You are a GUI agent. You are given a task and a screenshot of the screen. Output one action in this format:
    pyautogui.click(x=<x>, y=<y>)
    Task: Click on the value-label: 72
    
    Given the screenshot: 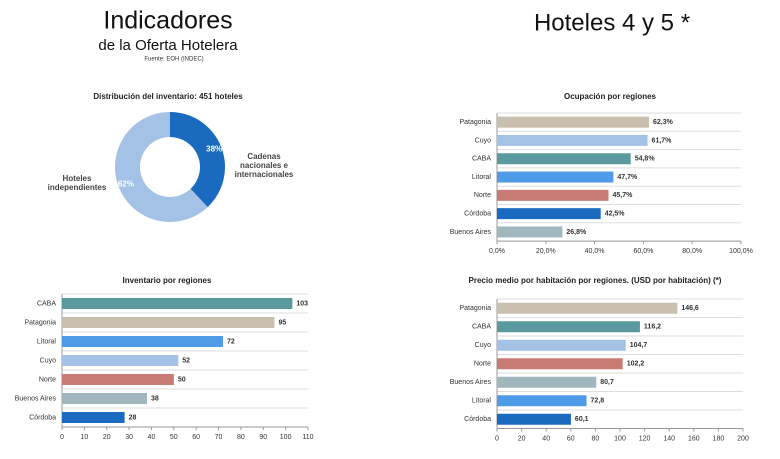 What is the action you would take?
    pyautogui.click(x=231, y=341)
    